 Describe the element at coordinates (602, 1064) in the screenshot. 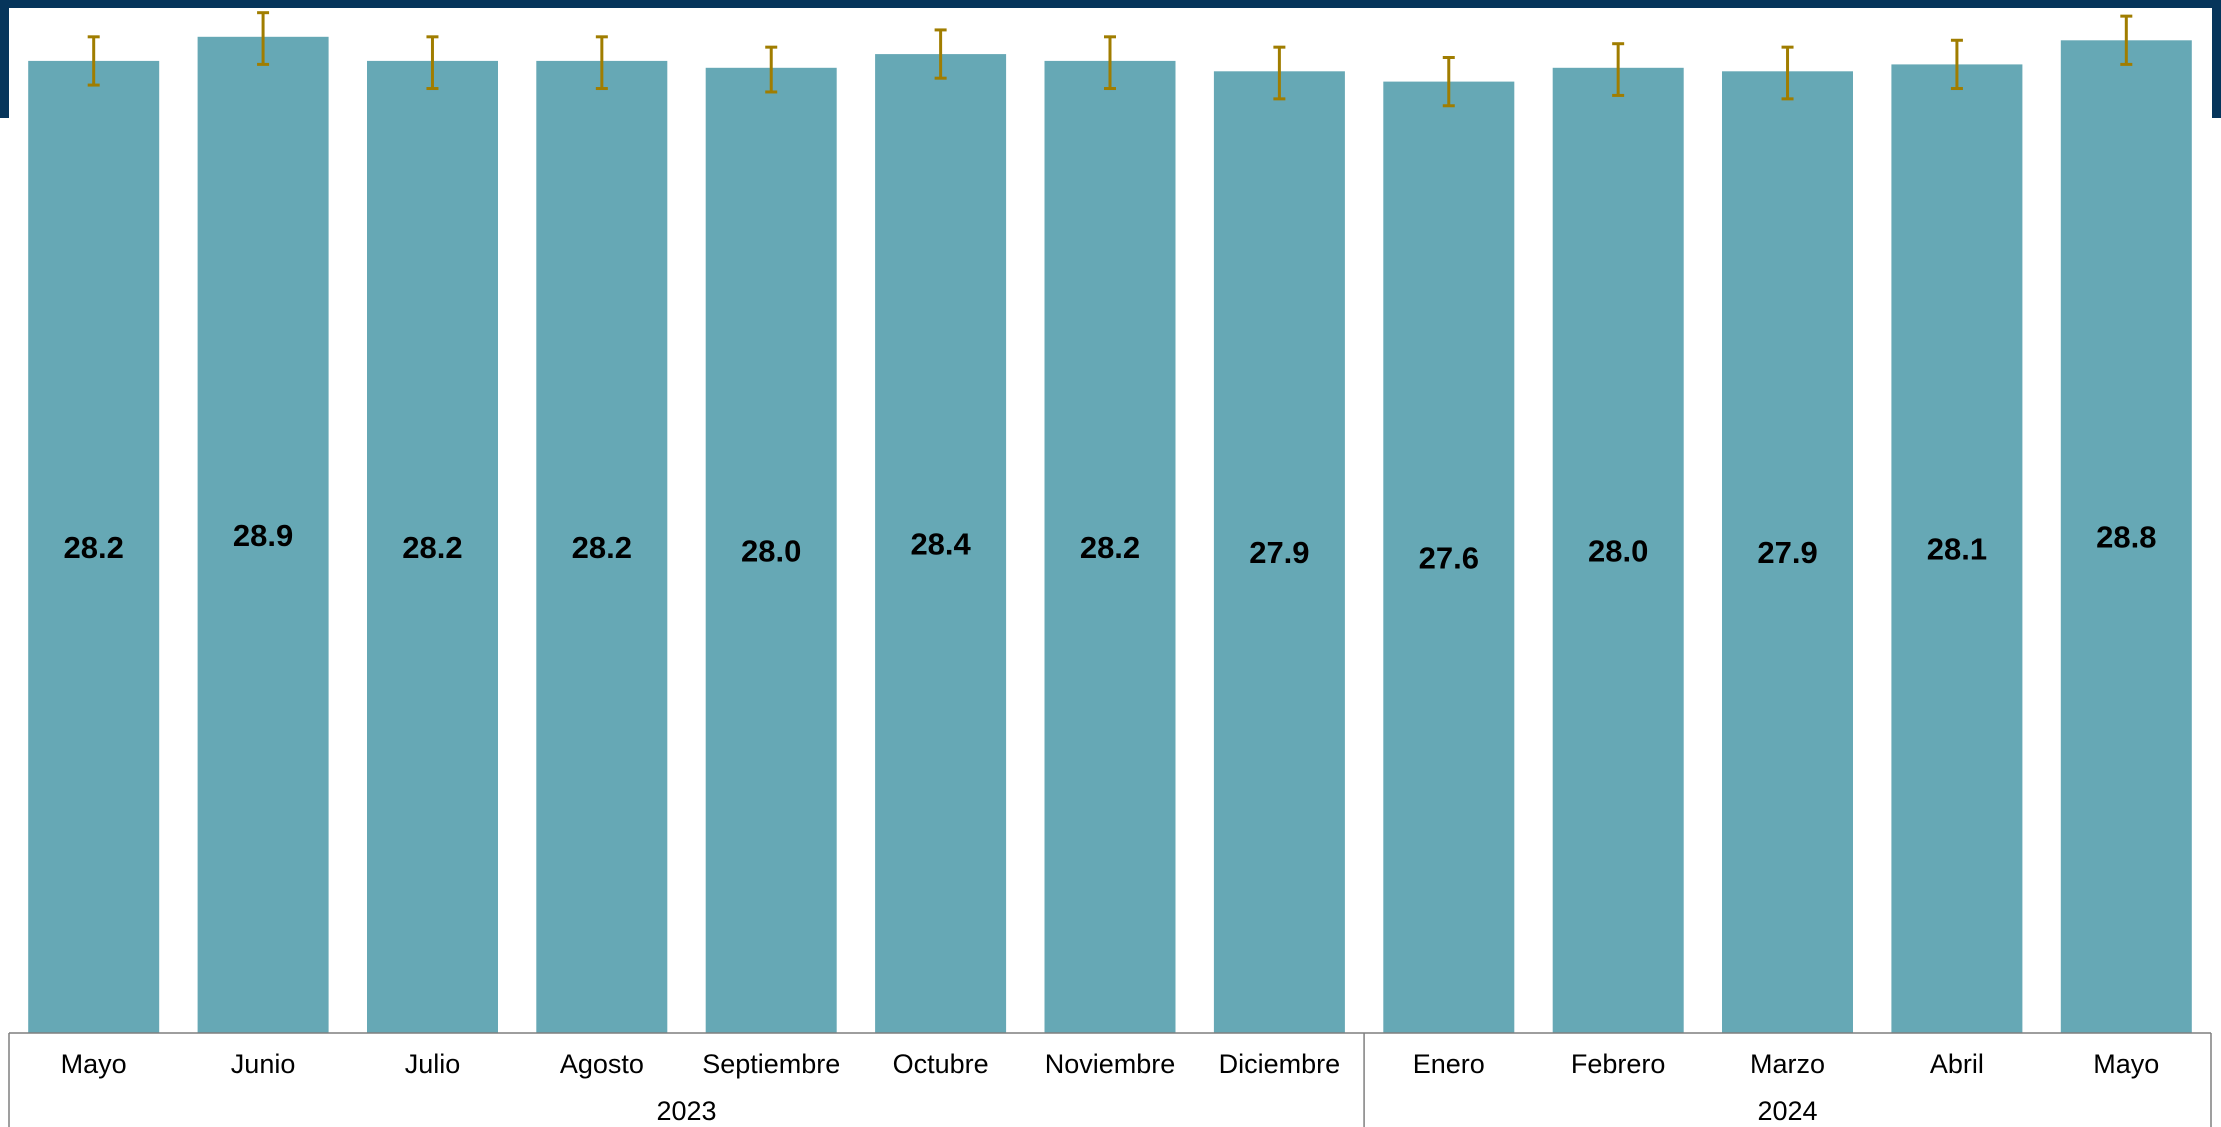

I see `category-label-3: Agosto` at that location.